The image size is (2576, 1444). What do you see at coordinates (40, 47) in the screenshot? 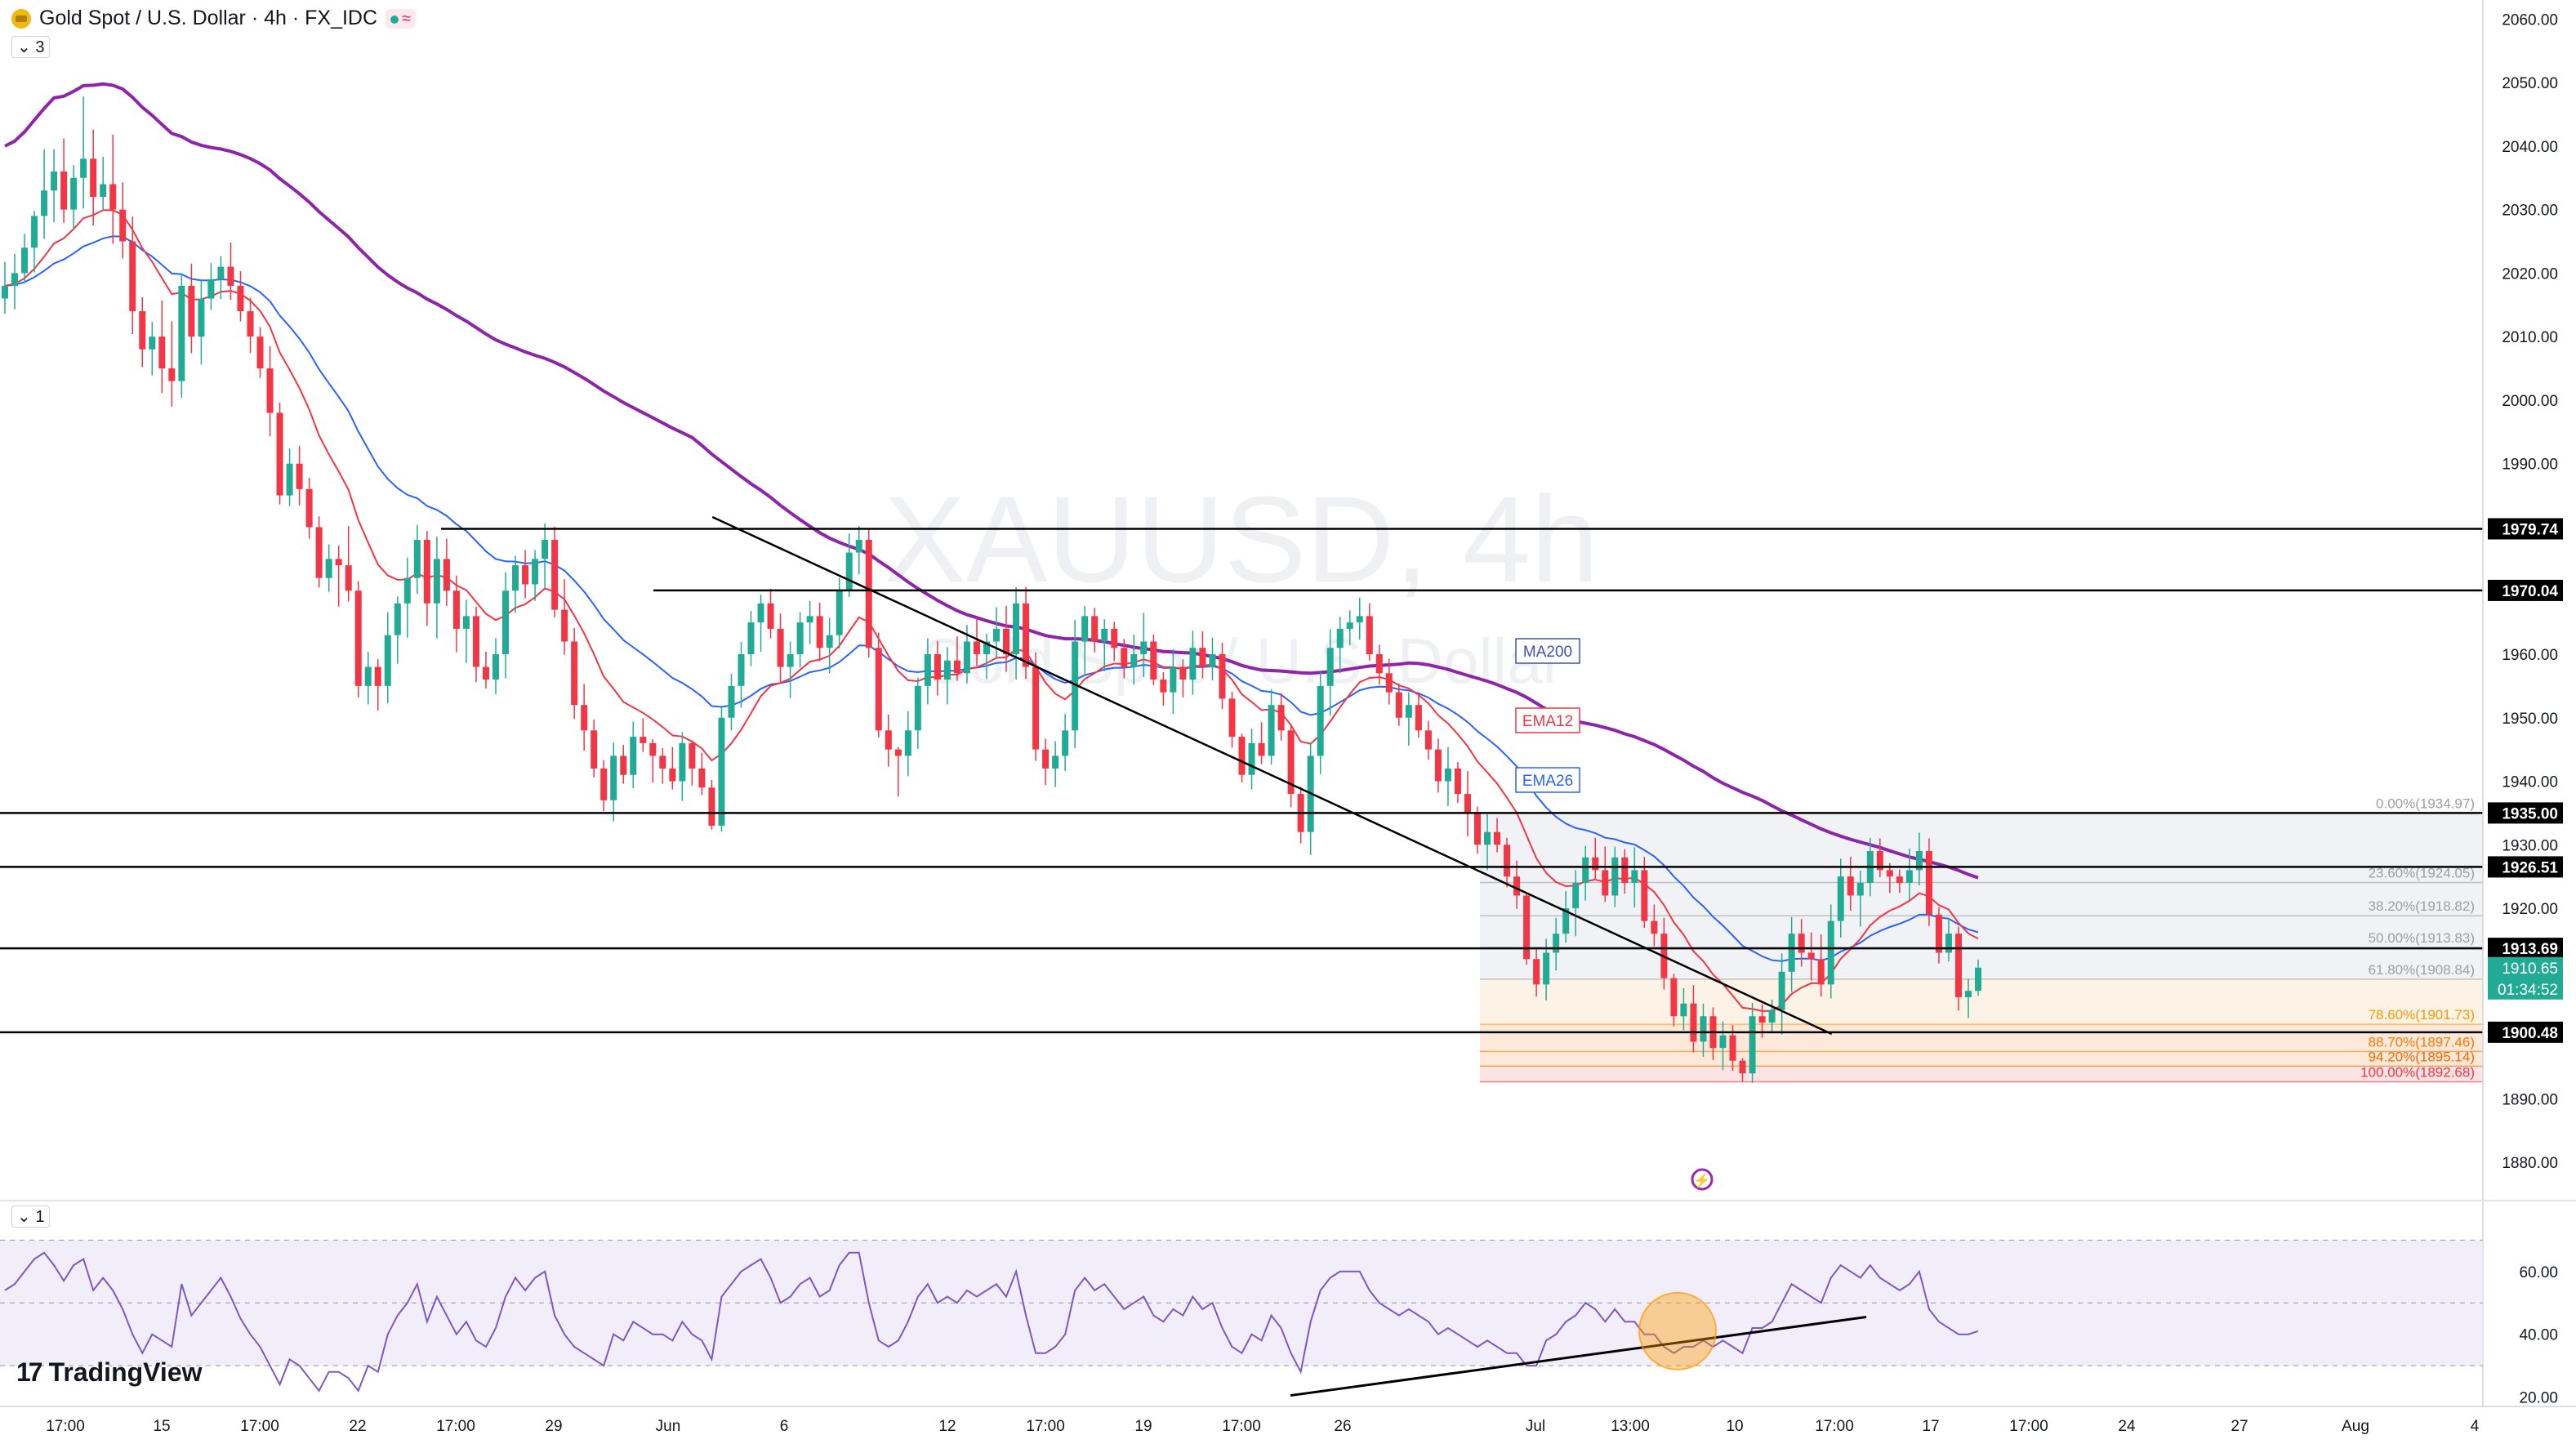
I see `indicator-count: 3` at bounding box center [40, 47].